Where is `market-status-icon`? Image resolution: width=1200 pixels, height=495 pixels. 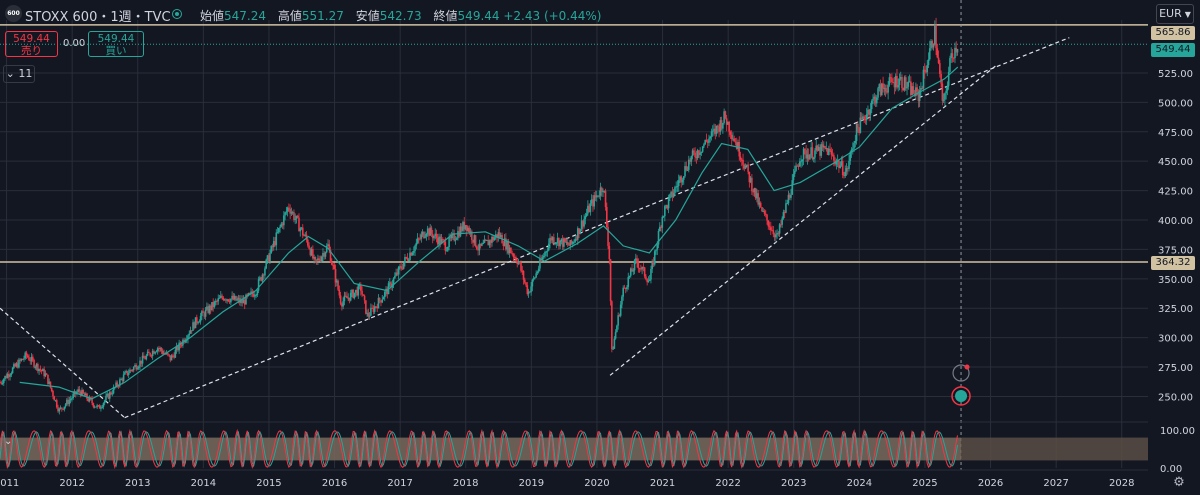 market-status-icon is located at coordinates (177, 14).